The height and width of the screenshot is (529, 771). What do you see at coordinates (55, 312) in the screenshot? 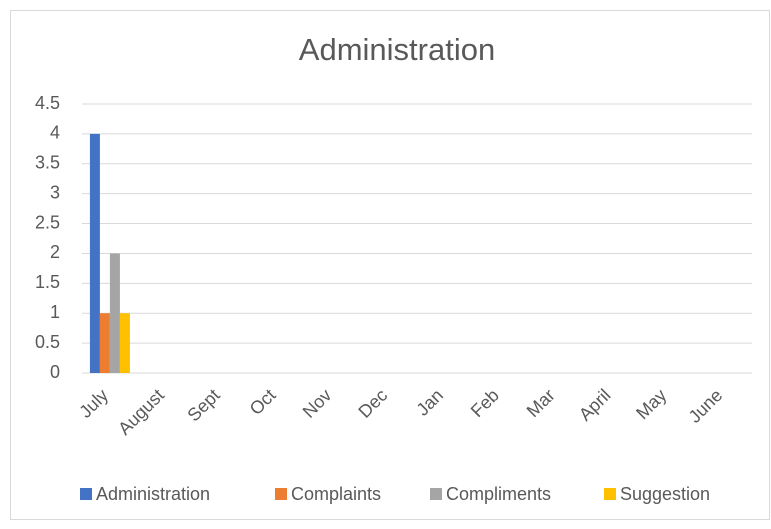
I see `y-tick-label: 1` at bounding box center [55, 312].